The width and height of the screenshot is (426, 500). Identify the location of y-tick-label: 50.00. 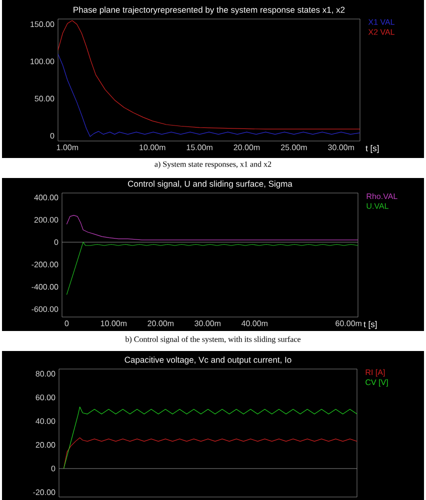
(44, 99).